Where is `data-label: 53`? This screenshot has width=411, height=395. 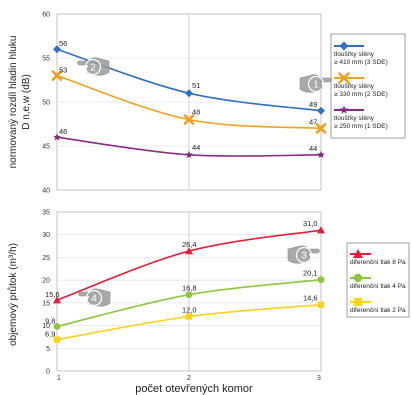 data-label: 53 is located at coordinates (63, 70).